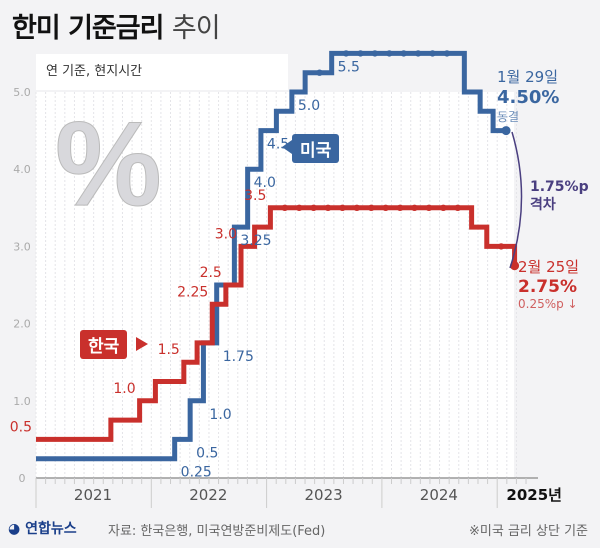 Image resolution: width=600 pixels, height=548 pixels. I want to click on data-label: 3.5, so click(255, 196).